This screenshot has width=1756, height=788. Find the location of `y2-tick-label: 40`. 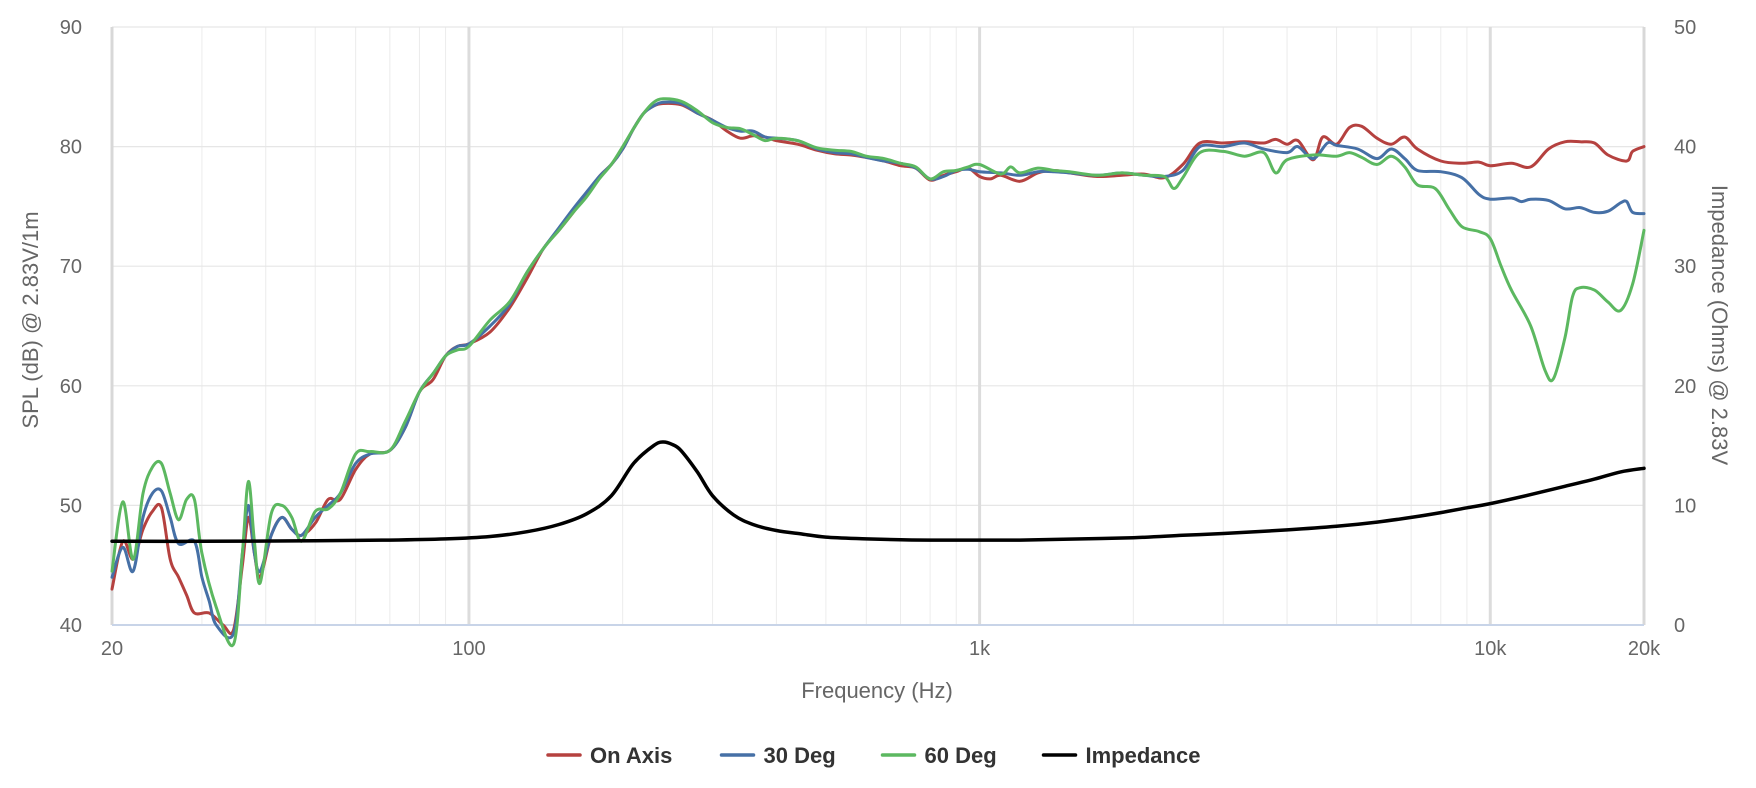

y2-tick-label: 40 is located at coordinates (1685, 148).